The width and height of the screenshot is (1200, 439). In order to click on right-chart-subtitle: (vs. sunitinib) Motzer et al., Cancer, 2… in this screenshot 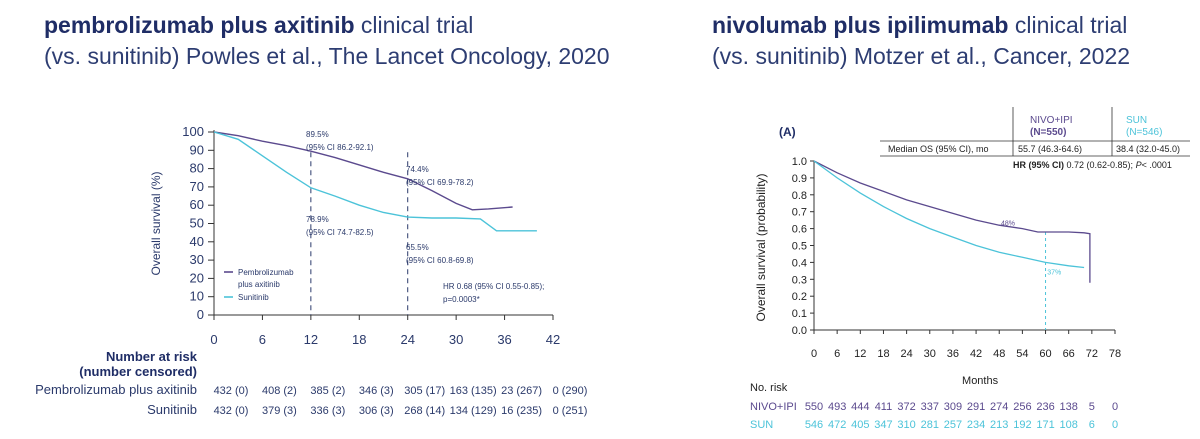, I will do `click(921, 56)`.